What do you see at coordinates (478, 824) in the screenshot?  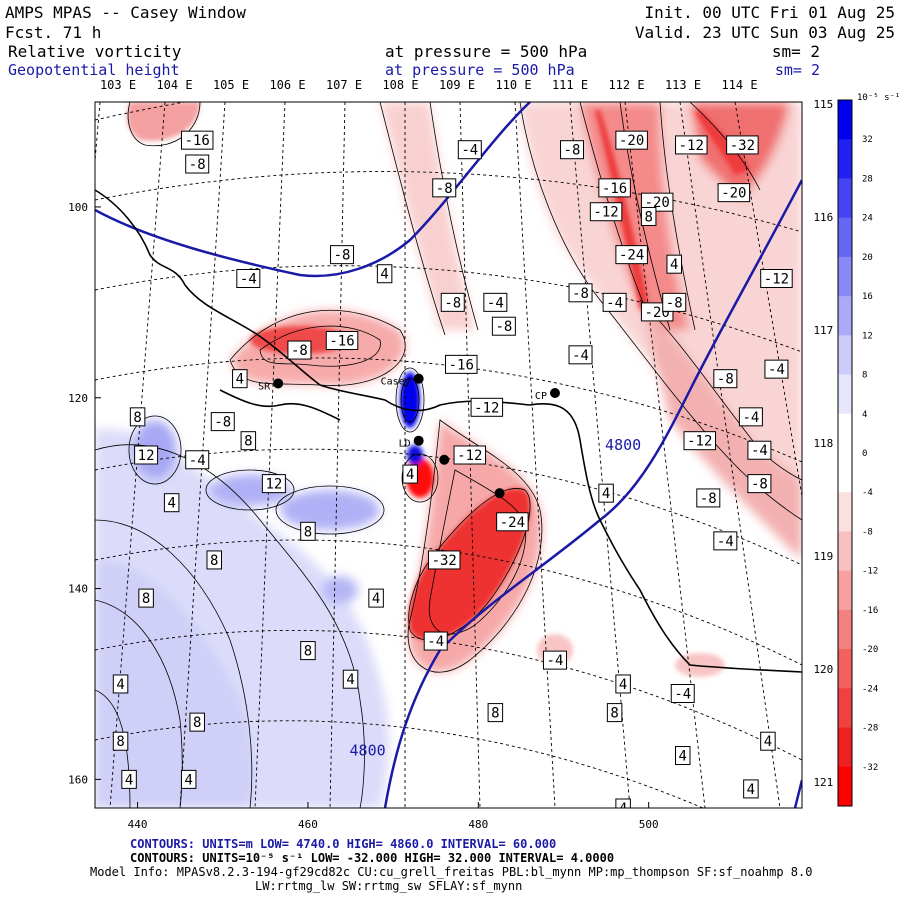 I see `x-tick-label: 480` at bounding box center [478, 824].